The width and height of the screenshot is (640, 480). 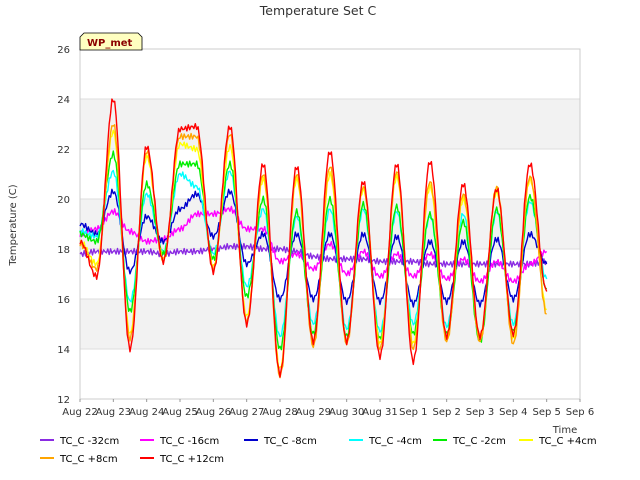 What do you see at coordinates (63, 100) in the screenshot?
I see `y-tick-label: 24` at bounding box center [63, 100].